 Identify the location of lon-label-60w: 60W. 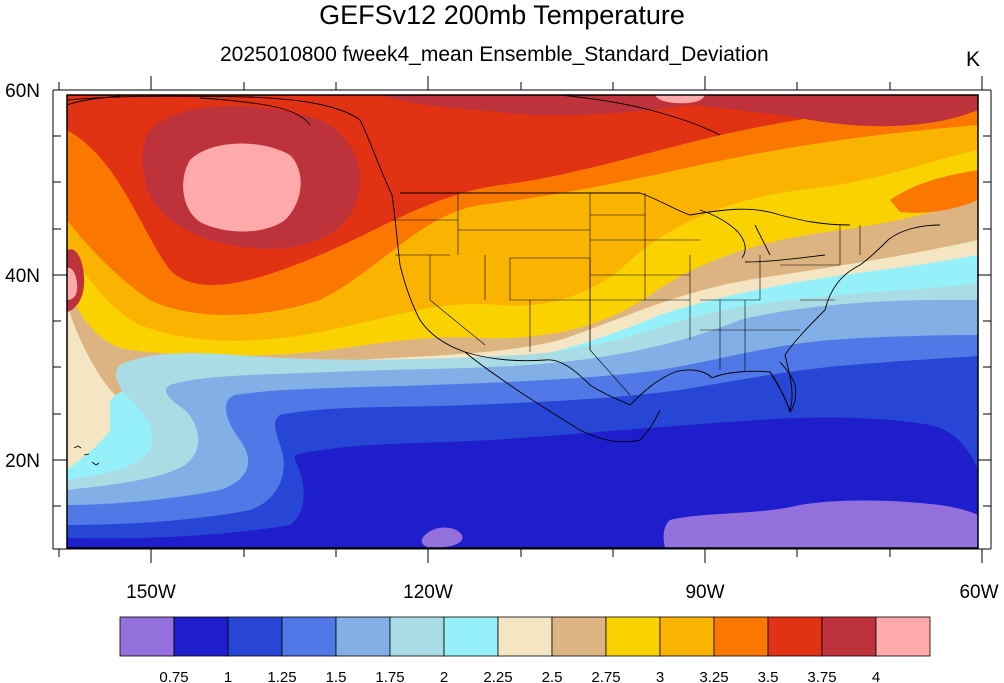
(978, 592).